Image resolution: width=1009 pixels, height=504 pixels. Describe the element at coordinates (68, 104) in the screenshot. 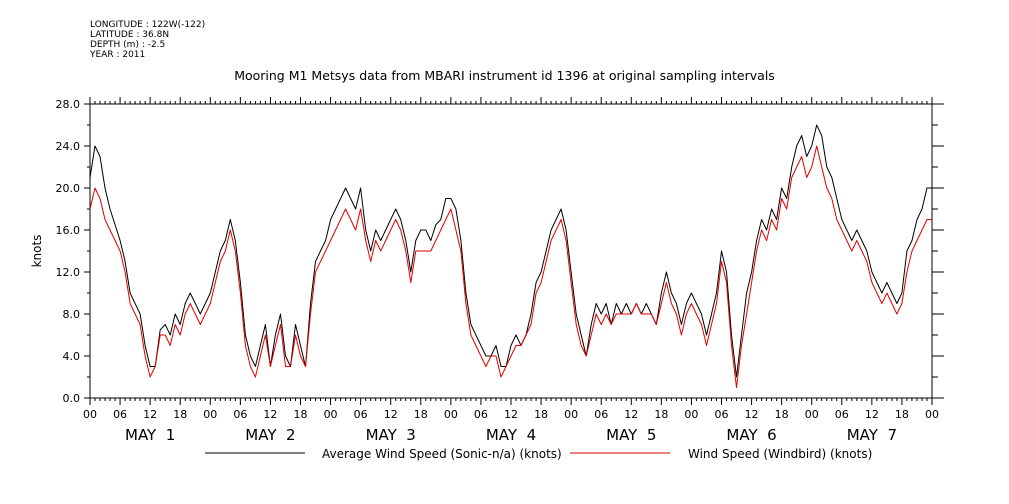

I see `y-tick-label: 28.0` at that location.